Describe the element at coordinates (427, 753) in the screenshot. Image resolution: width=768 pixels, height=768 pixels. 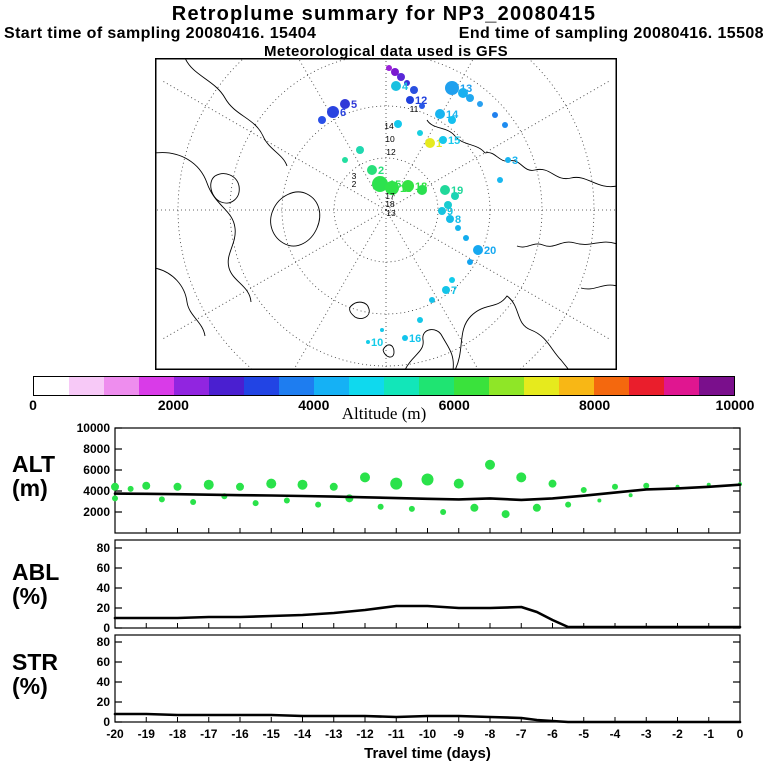
I see `x-axis-title: Travel time (days)` at that location.